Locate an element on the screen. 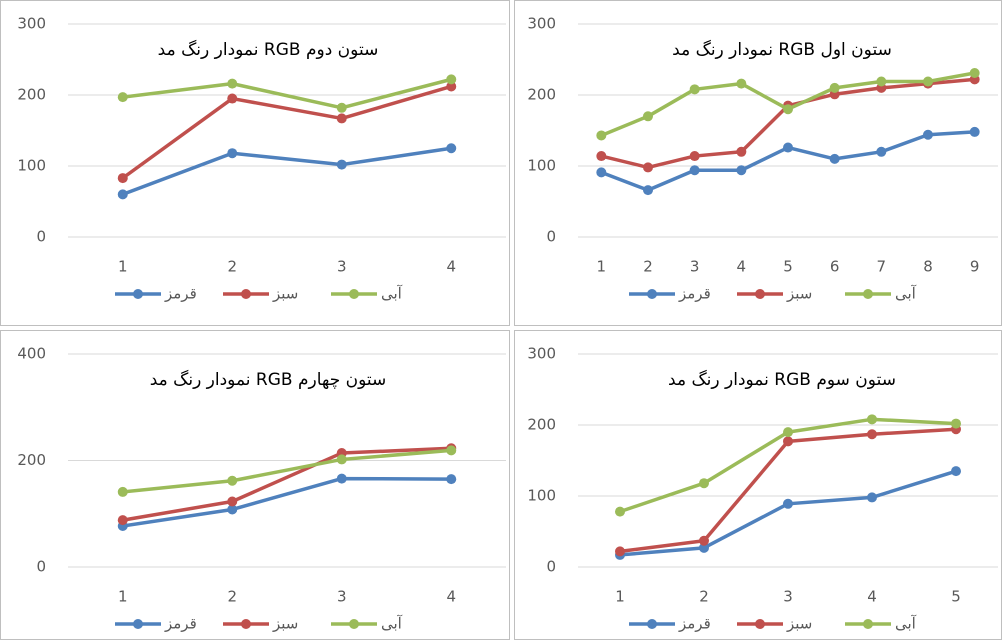 This screenshot has height=640, width=1002. x-tick-label: 3 is located at coordinates (342, 267).